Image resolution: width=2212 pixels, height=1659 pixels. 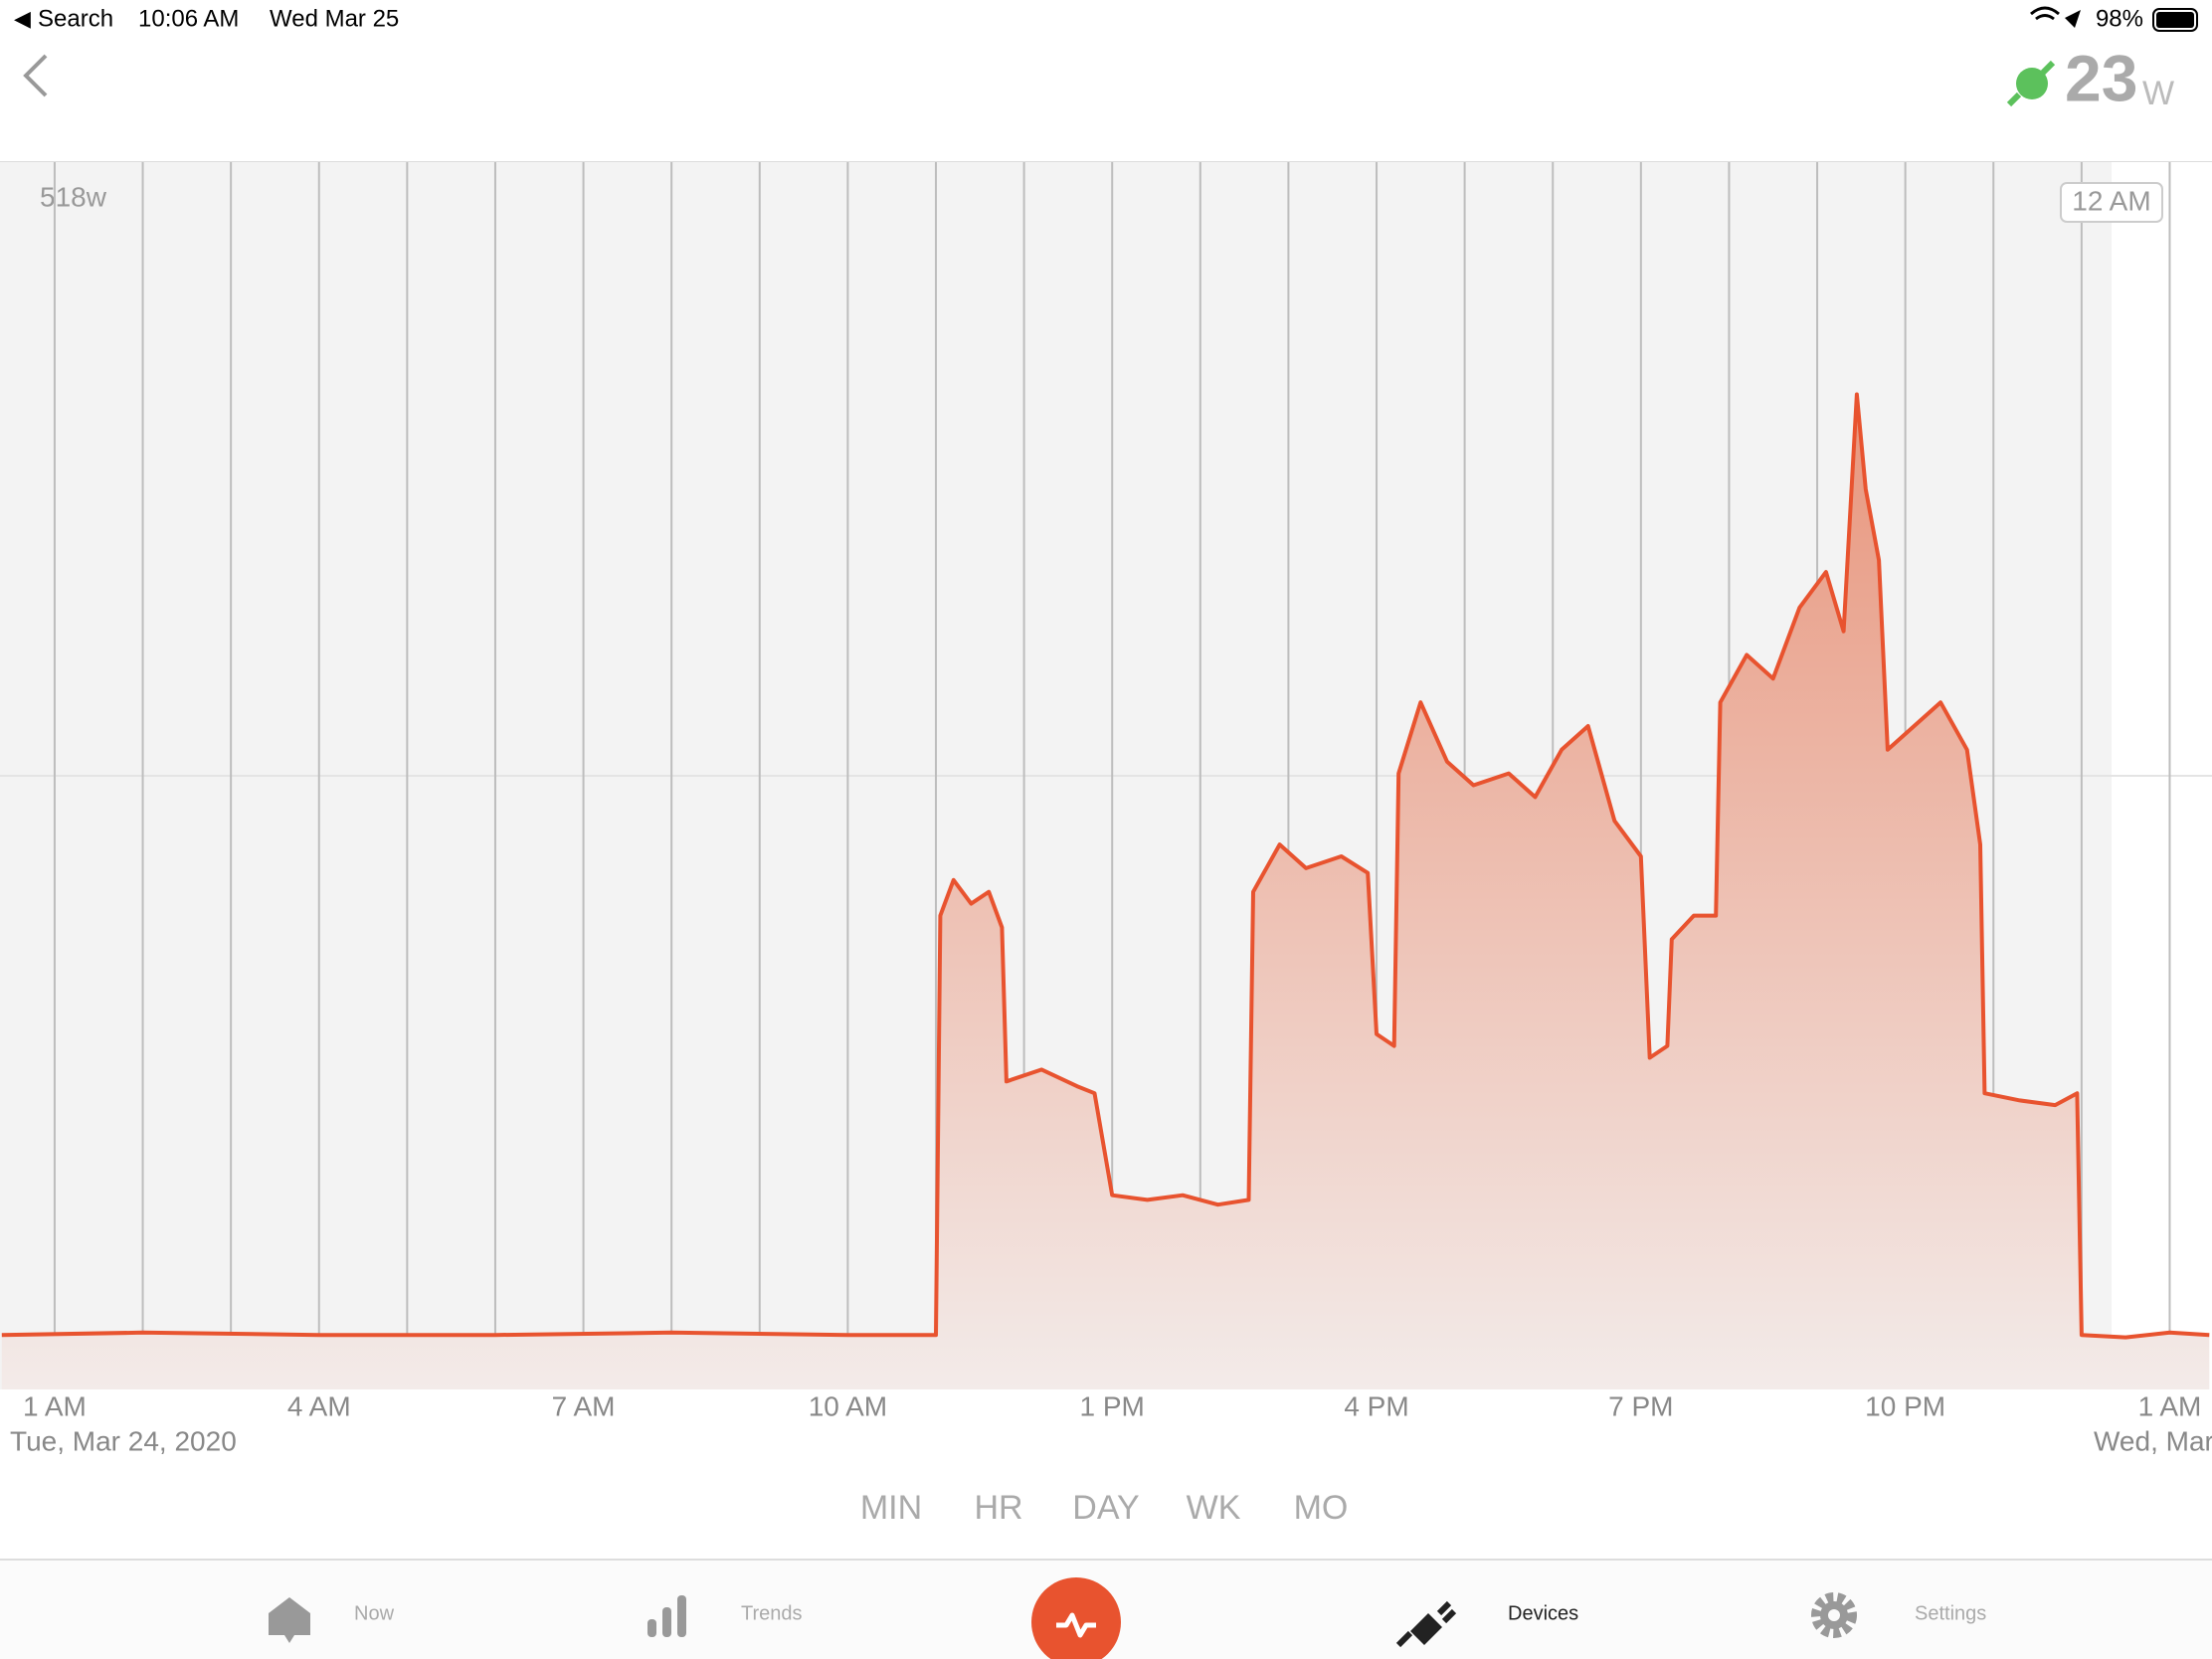 What do you see at coordinates (123, 1440) in the screenshot?
I see `start-date: Tue, Mar 24, 2020` at bounding box center [123, 1440].